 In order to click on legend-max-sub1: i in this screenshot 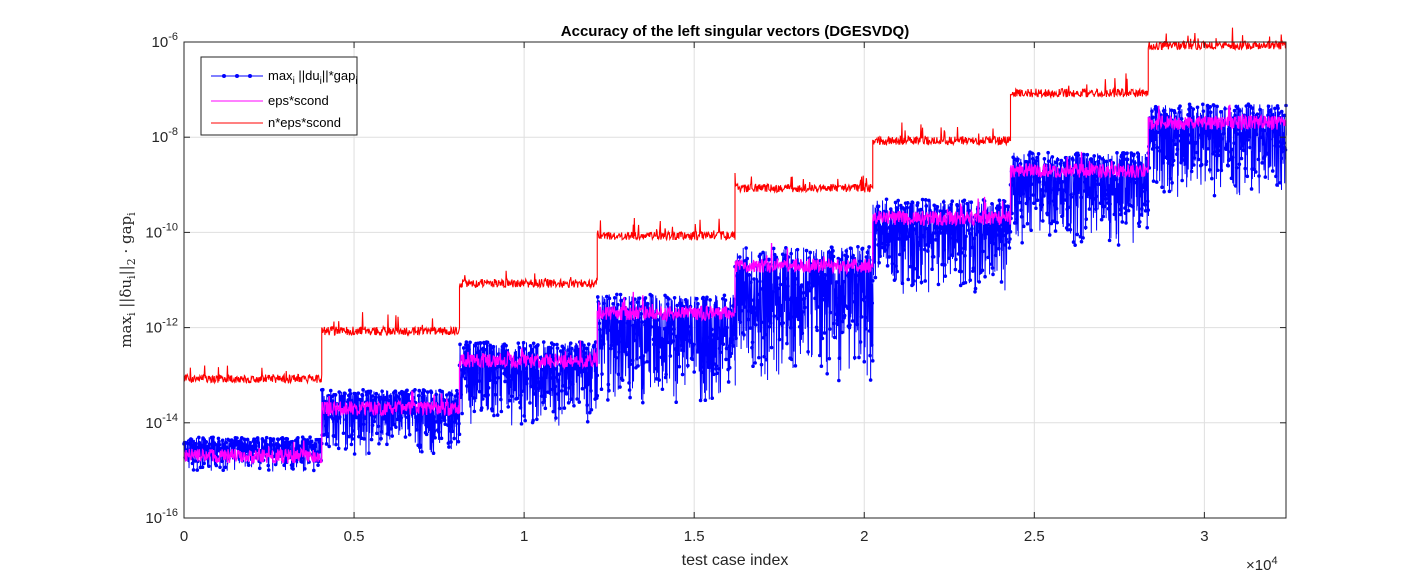, I will do `click(294, 81)`.